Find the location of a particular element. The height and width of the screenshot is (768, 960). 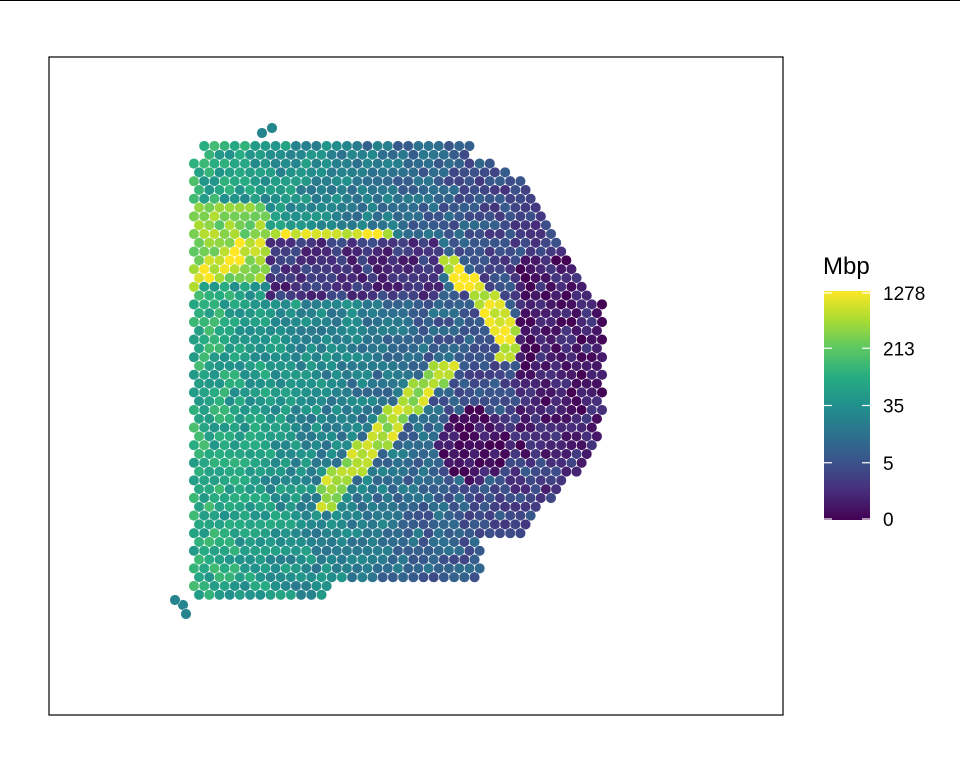

legend-tick-label: 0 is located at coordinates (888, 520).